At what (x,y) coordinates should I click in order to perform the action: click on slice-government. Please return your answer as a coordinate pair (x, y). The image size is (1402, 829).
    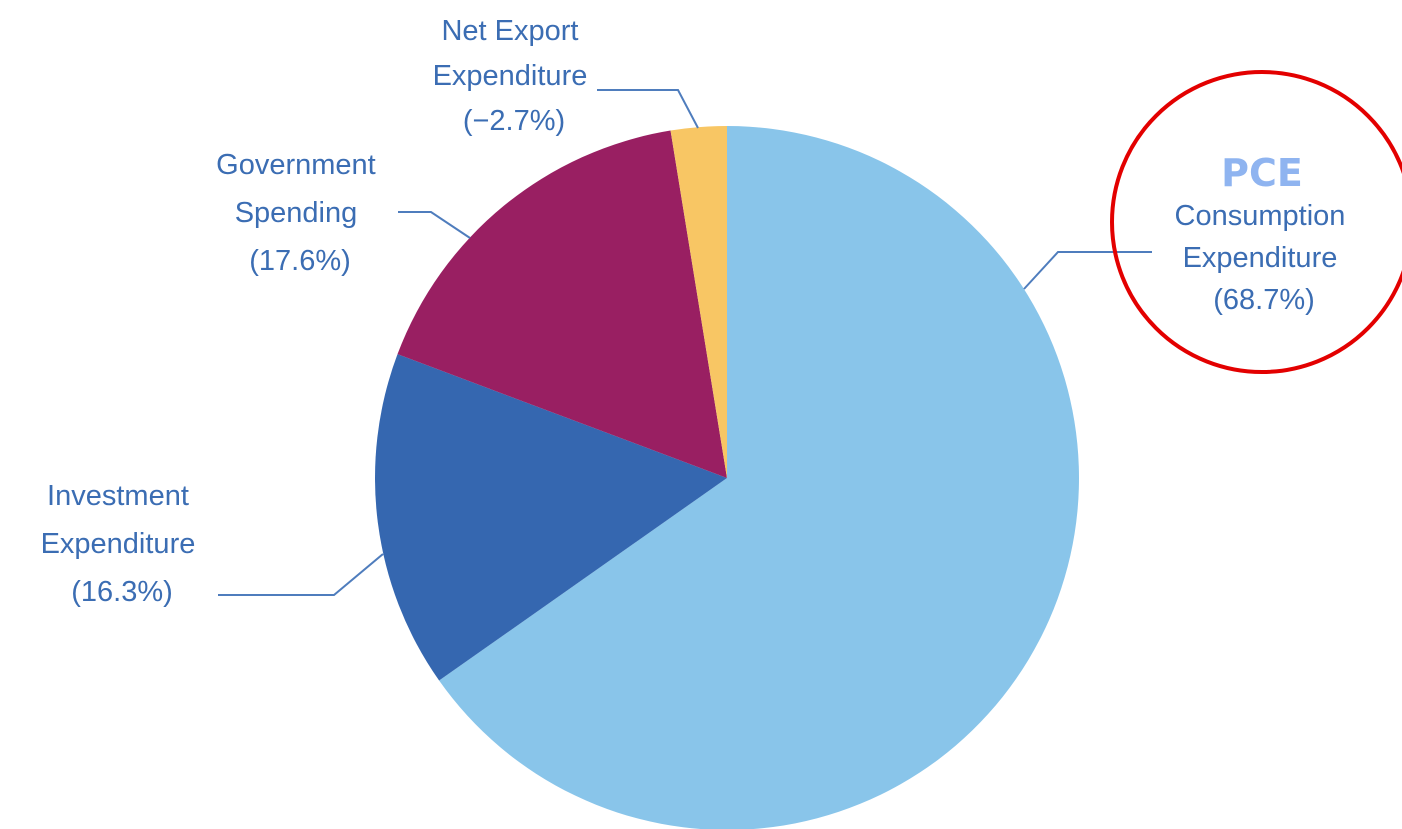
    Looking at the image, I should click on (562, 304).